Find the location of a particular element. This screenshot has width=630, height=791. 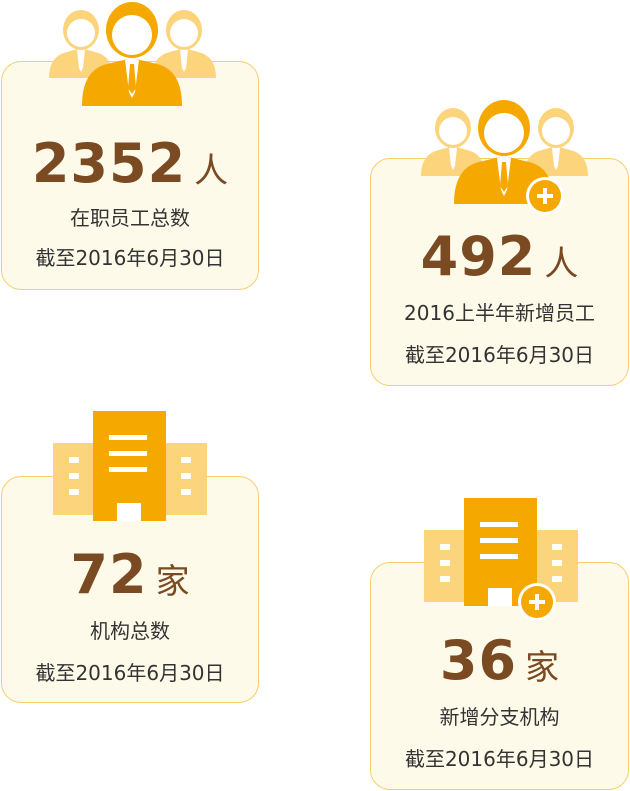

stat-value: 72 家 is located at coordinates (130, 574).